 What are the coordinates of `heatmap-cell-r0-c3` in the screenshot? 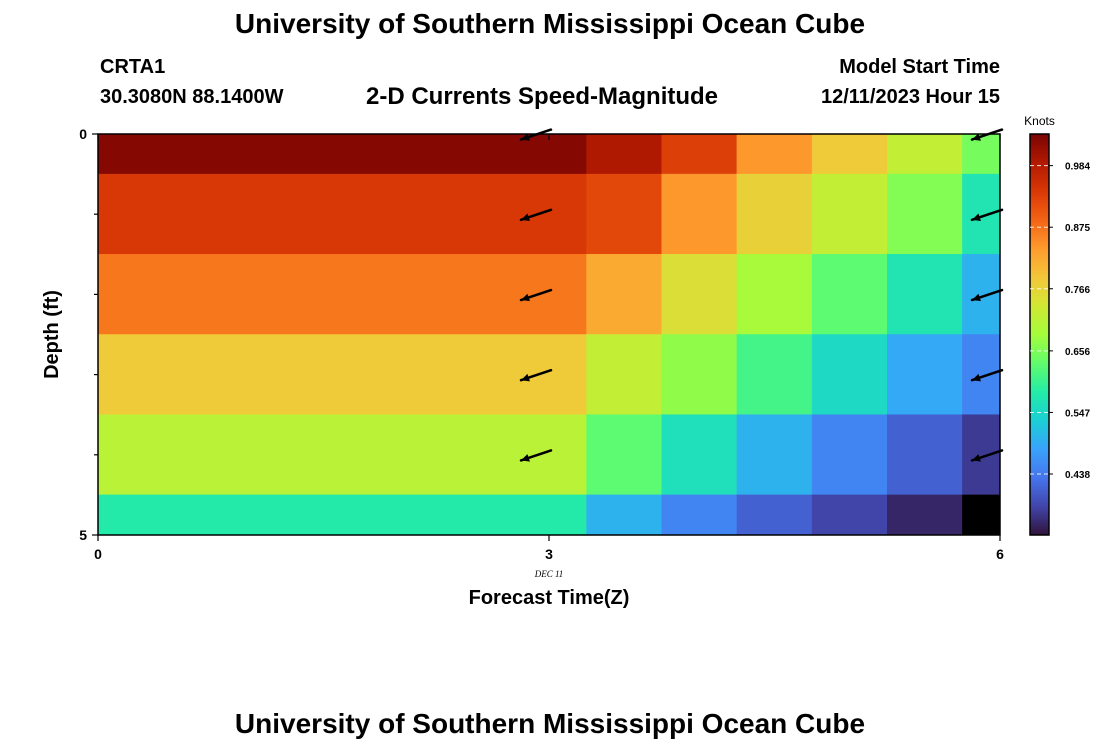 It's located at (774, 154).